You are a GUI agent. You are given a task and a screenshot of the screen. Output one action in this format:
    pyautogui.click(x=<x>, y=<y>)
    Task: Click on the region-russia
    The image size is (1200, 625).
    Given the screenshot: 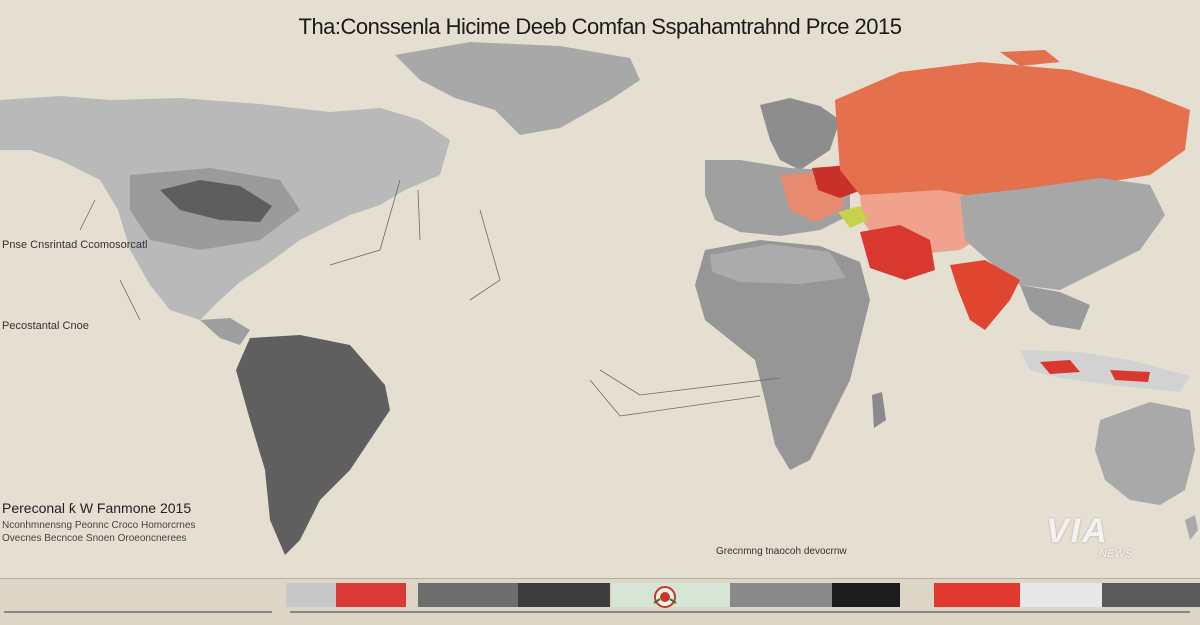 What is the action you would take?
    pyautogui.click(x=1012, y=131)
    